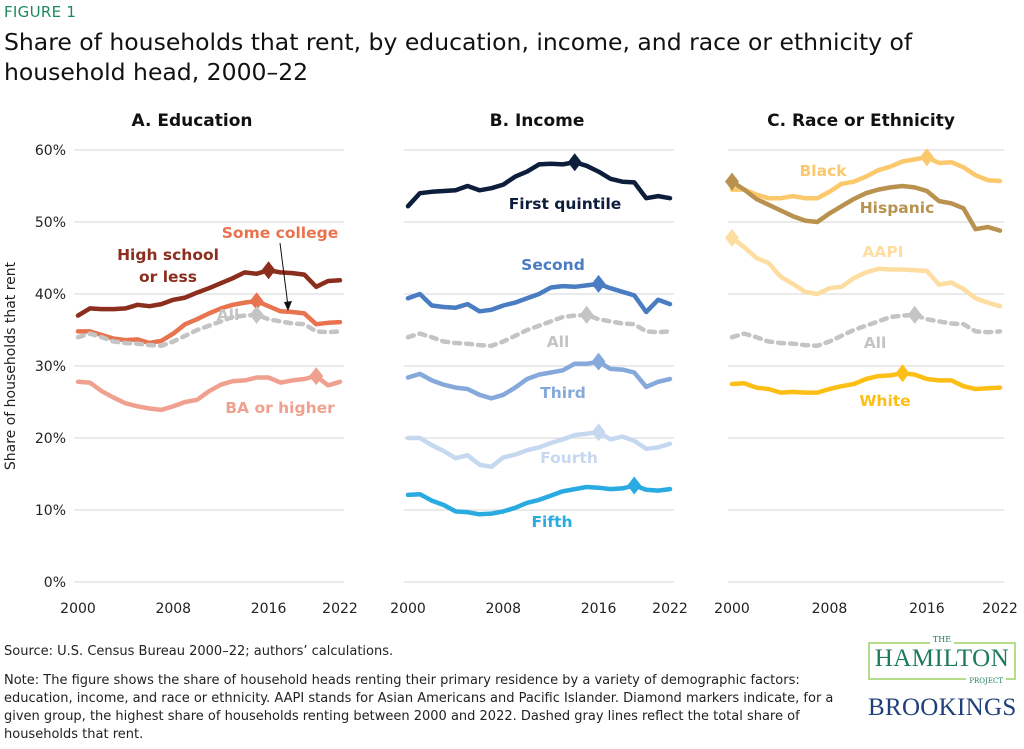 The height and width of the screenshot is (749, 1024). I want to click on y-axis-label: Share of households that rent, so click(11, 365).